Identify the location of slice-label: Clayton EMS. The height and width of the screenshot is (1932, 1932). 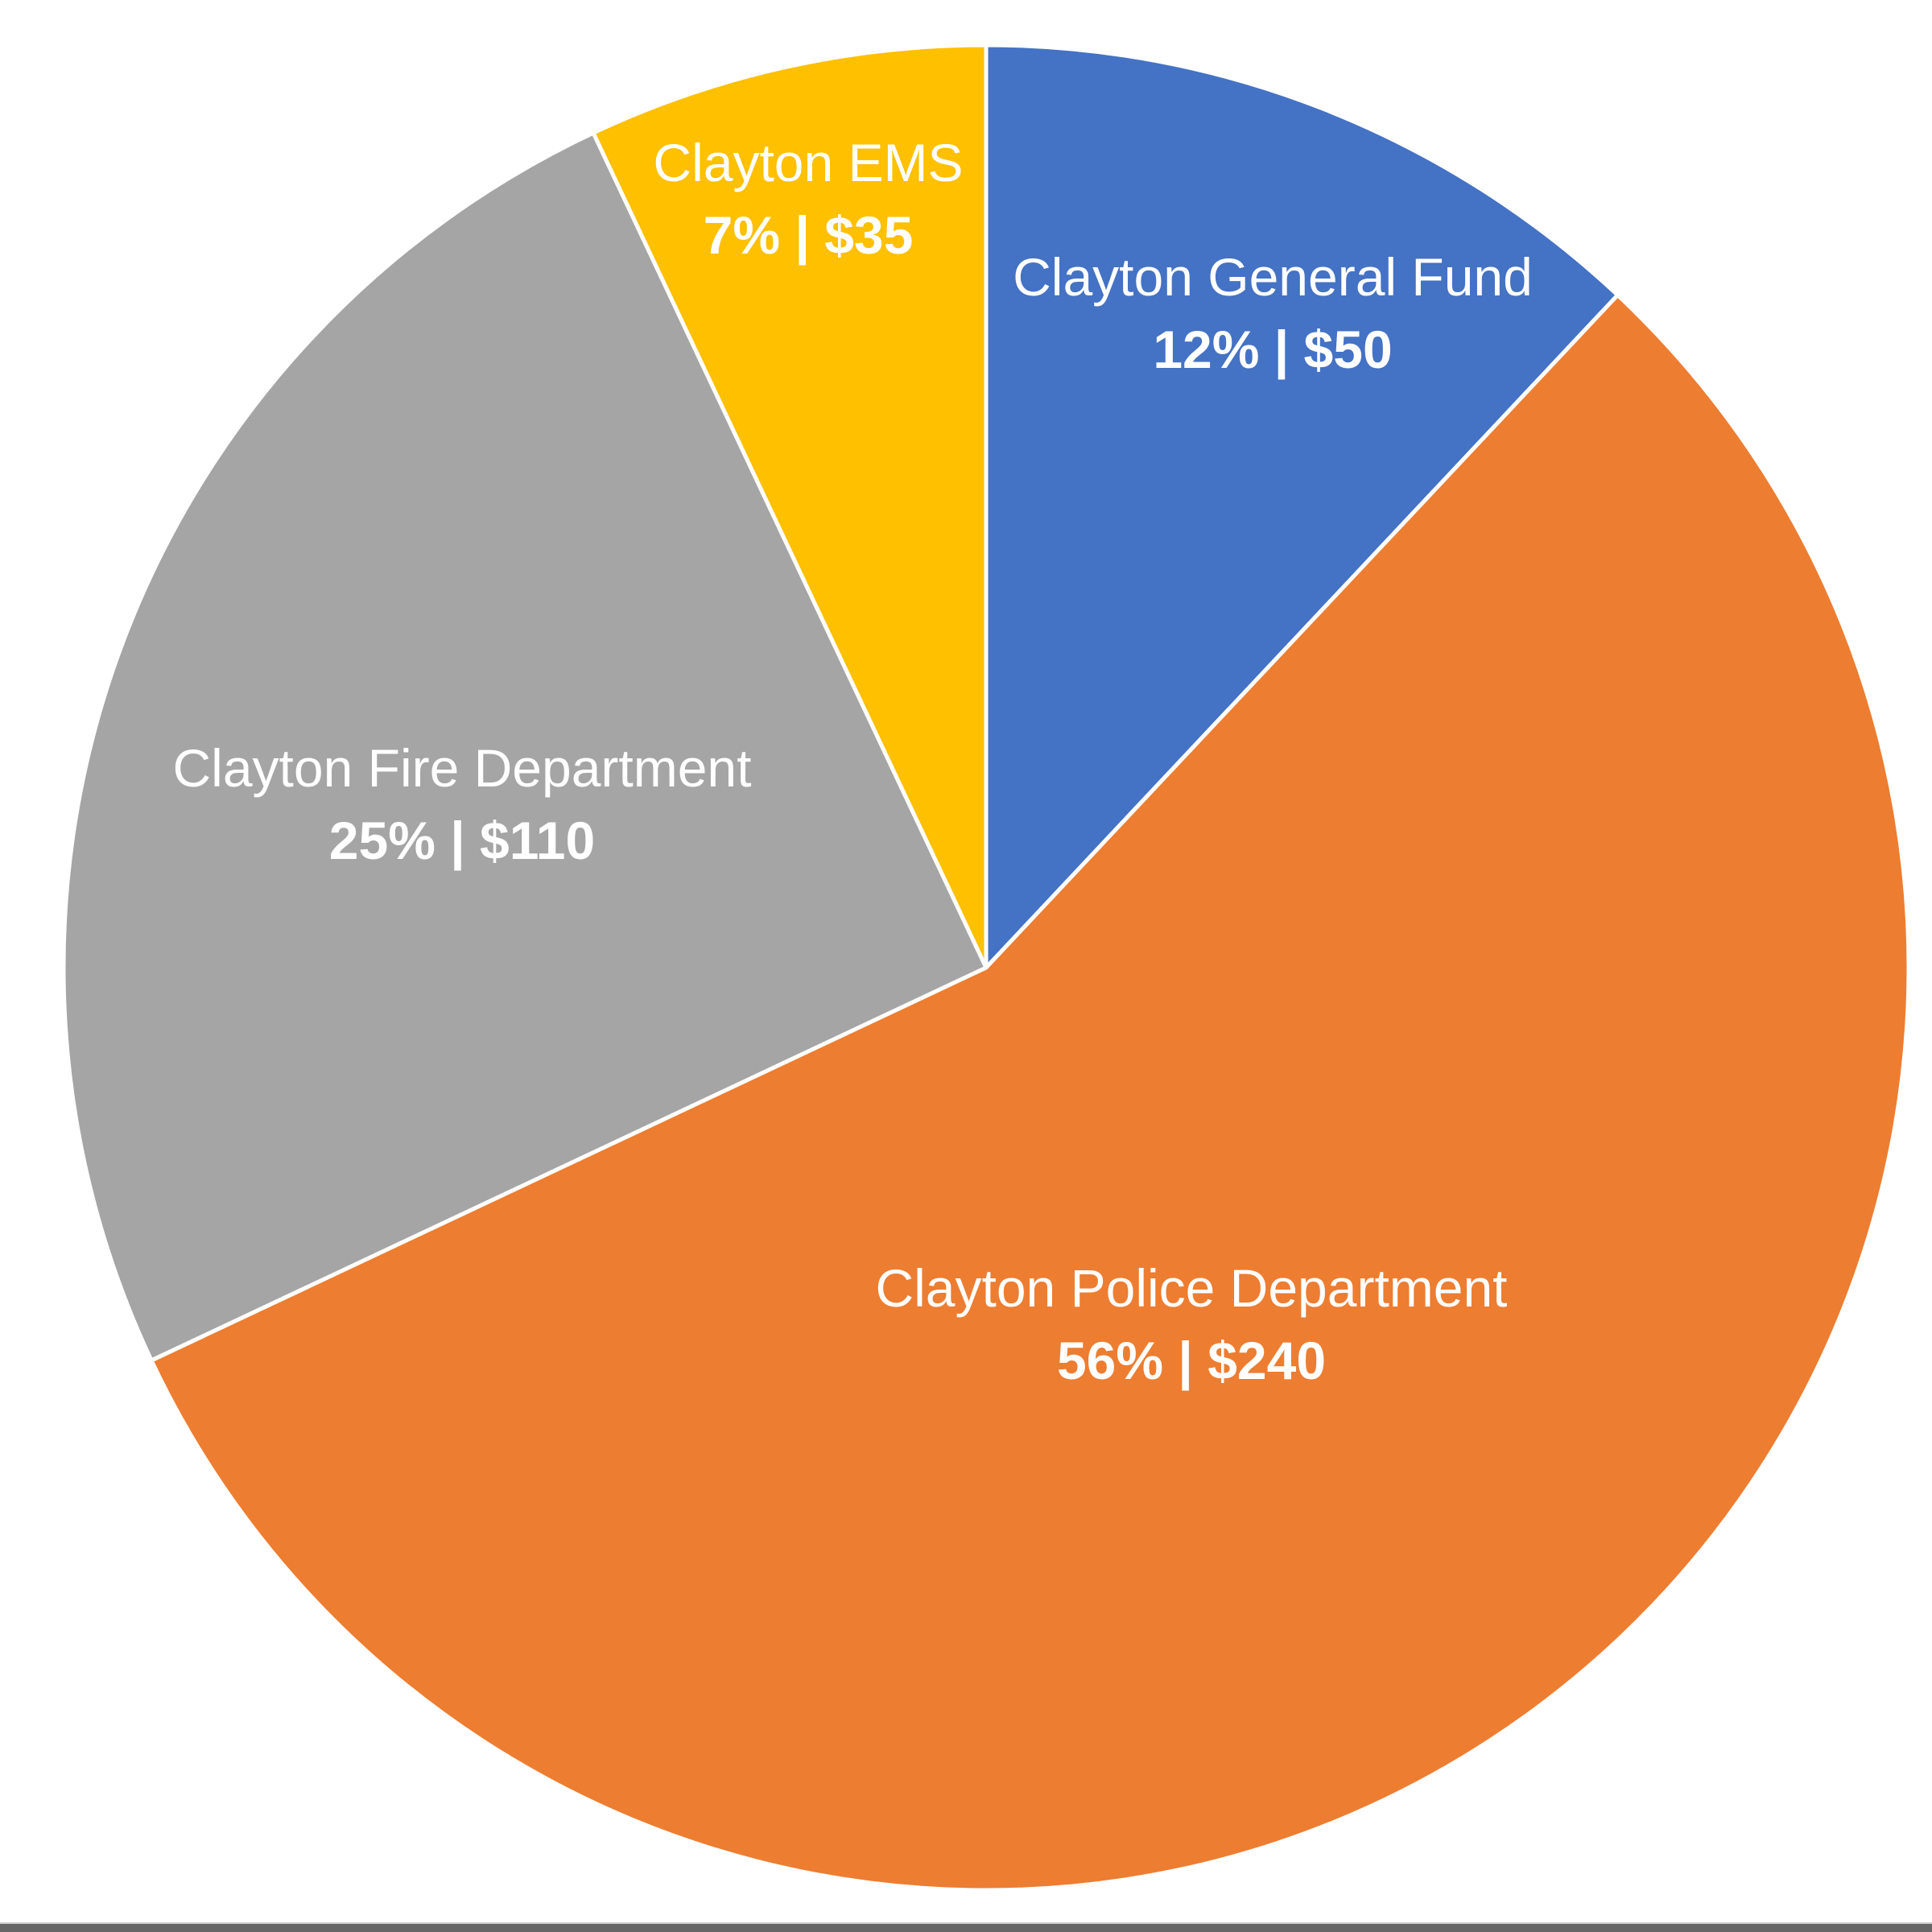
(808, 162).